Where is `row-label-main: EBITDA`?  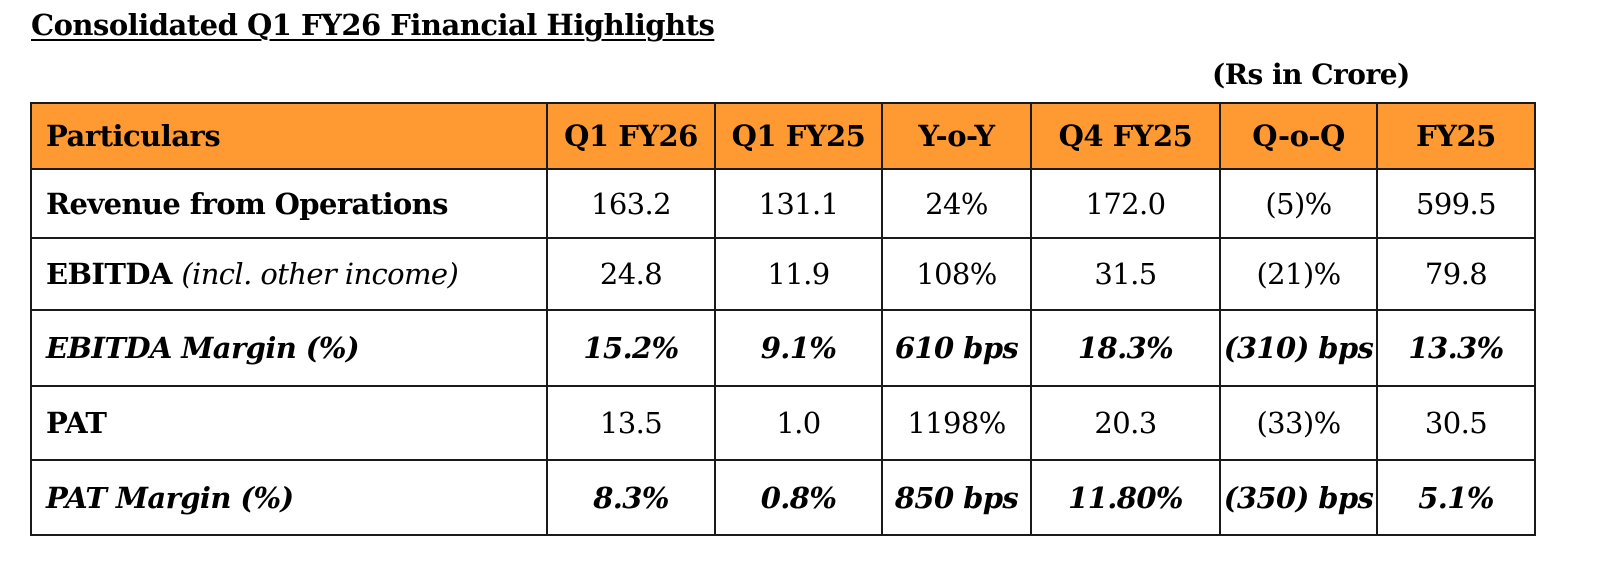 row-label-main: EBITDA is located at coordinates (109, 274).